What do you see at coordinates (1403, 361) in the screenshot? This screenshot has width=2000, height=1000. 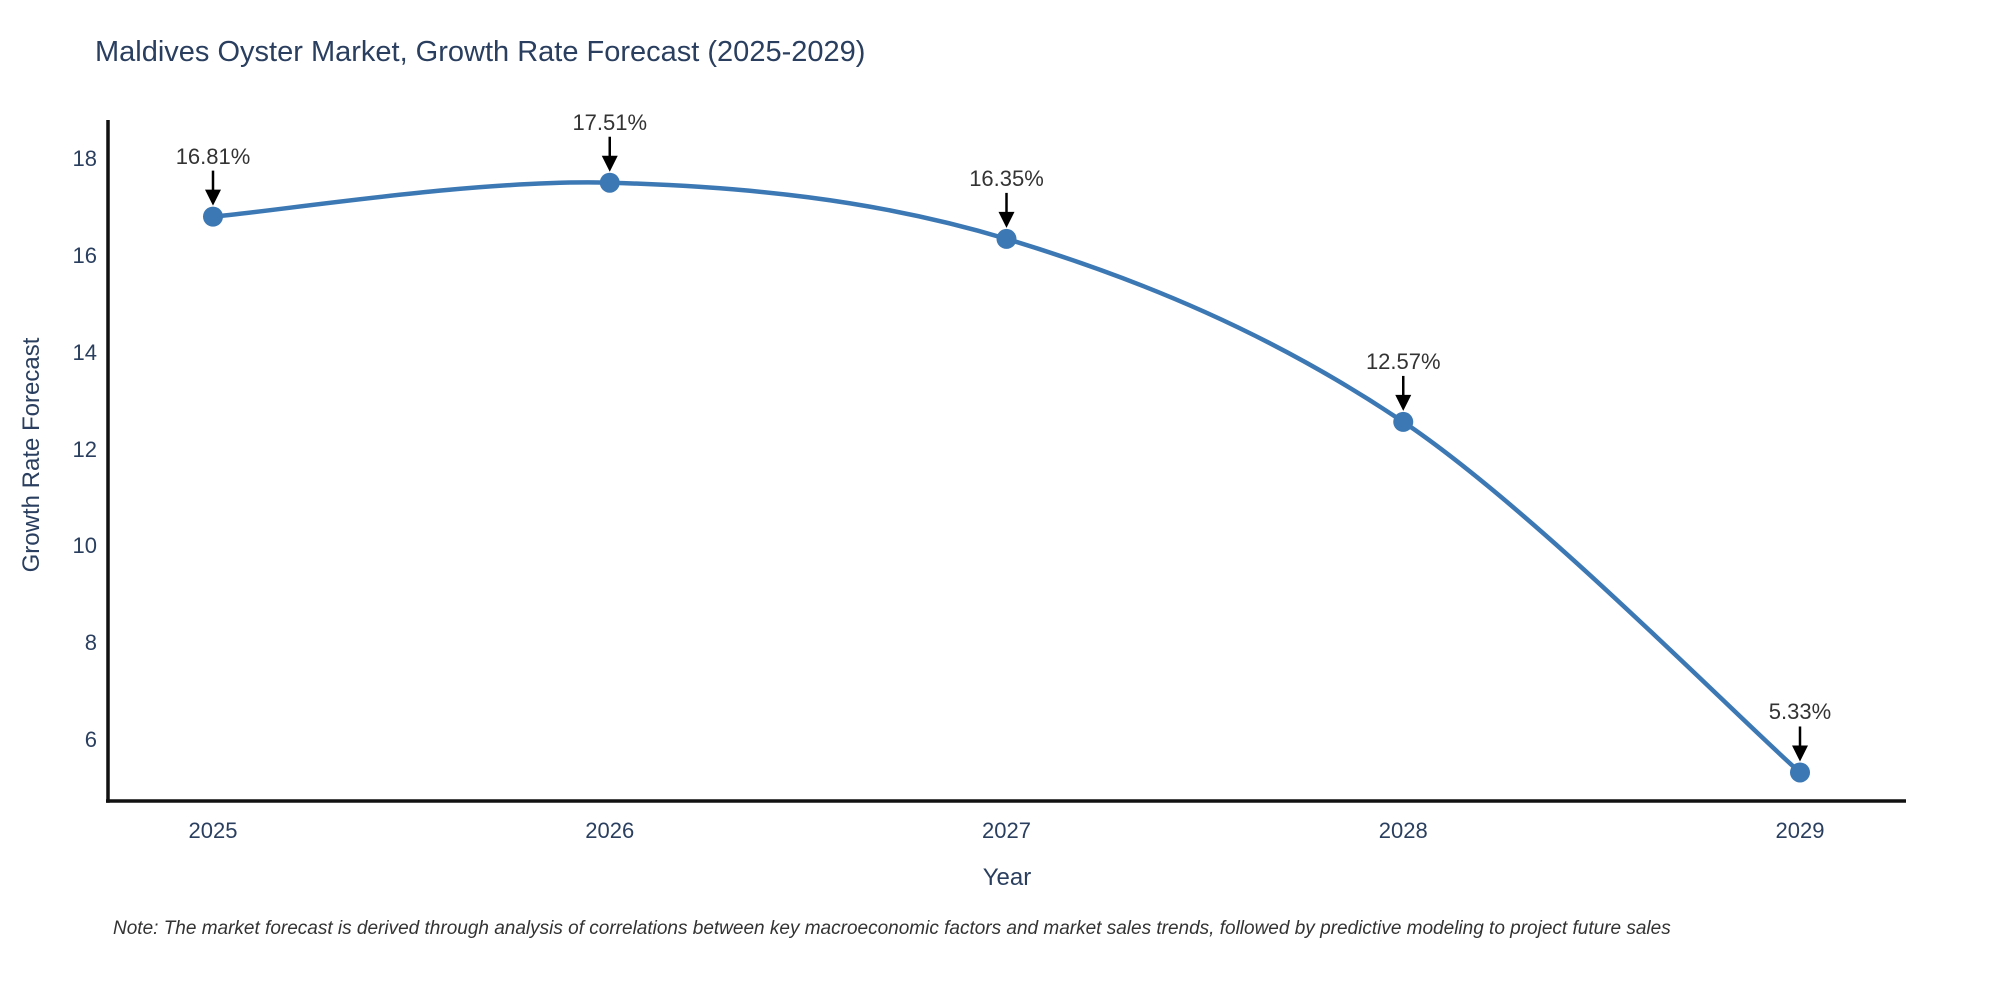 I see `data-point-value-label: 12.57%` at bounding box center [1403, 361].